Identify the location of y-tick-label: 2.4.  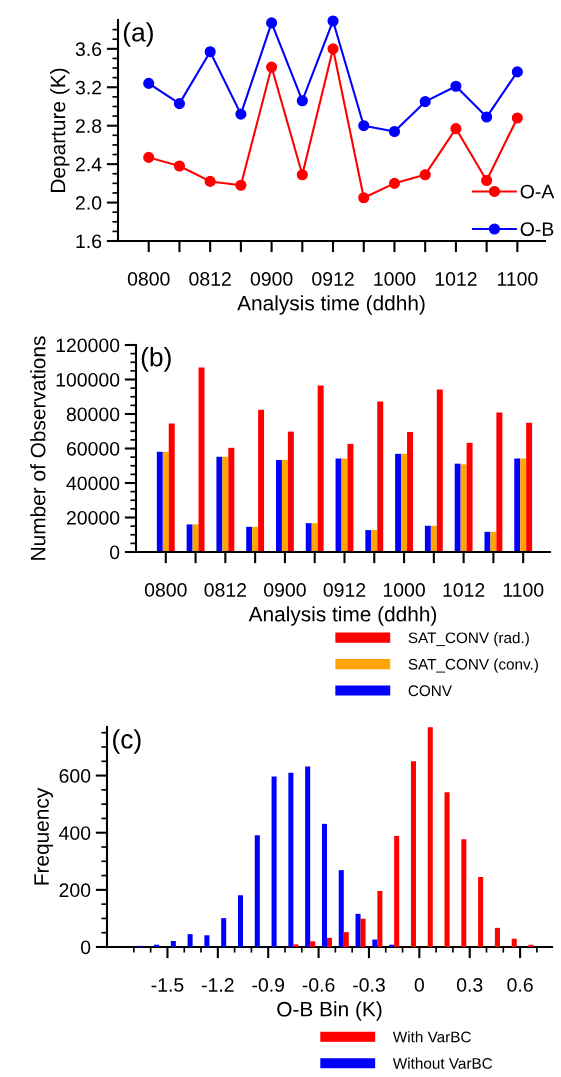
(88, 164).